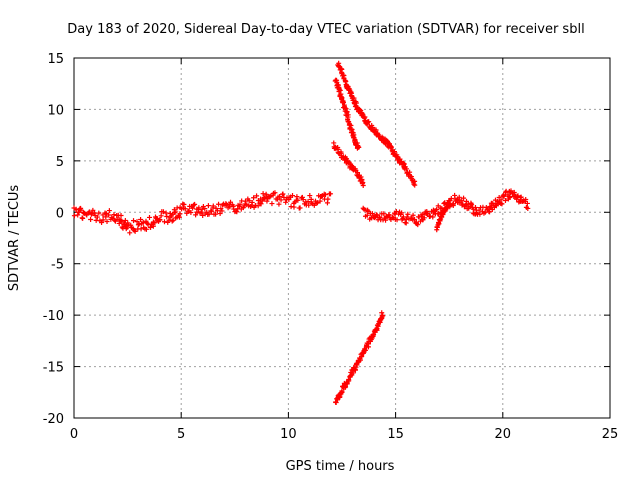 The image size is (640, 480). I want to click on x-tick-label: 10, so click(288, 434).